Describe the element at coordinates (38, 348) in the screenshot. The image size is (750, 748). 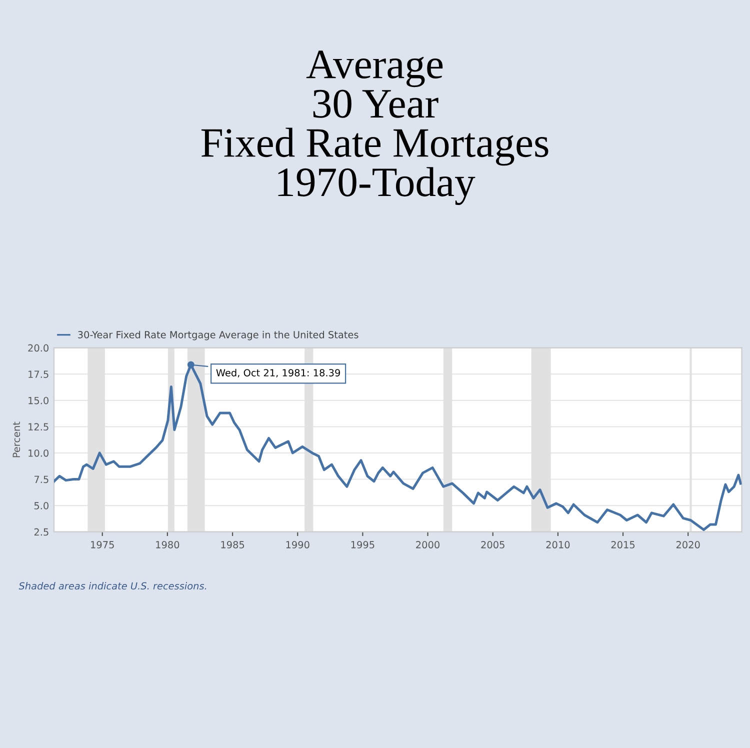
I see `y-tick-label: 20.0` at that location.